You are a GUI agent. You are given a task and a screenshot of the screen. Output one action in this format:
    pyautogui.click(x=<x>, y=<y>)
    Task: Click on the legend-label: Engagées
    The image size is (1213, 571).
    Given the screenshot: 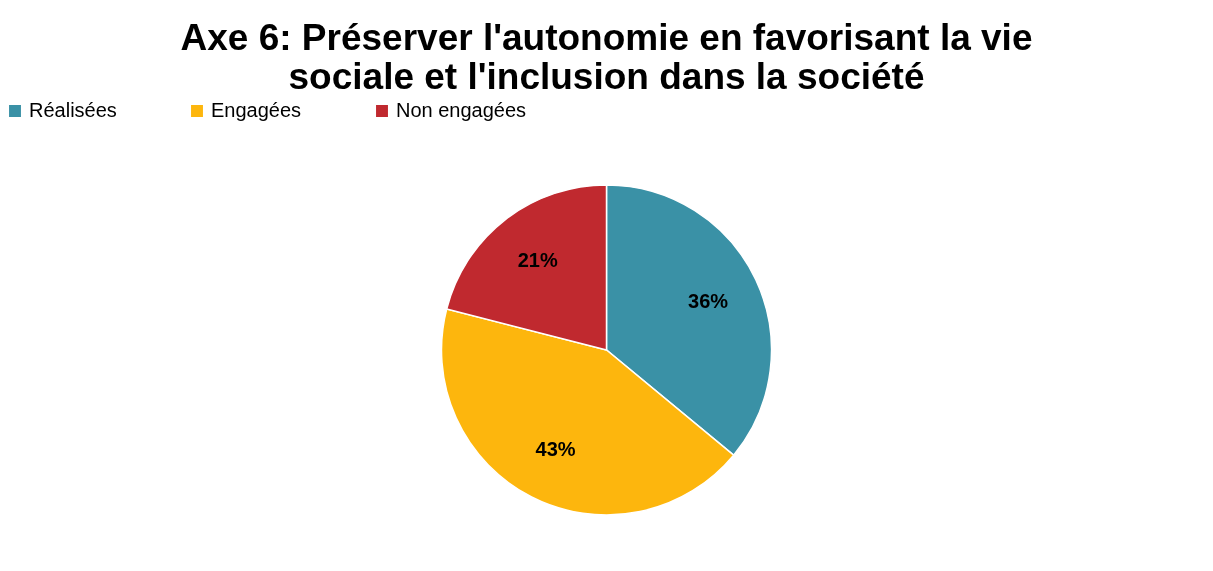 What is the action you would take?
    pyautogui.click(x=256, y=110)
    